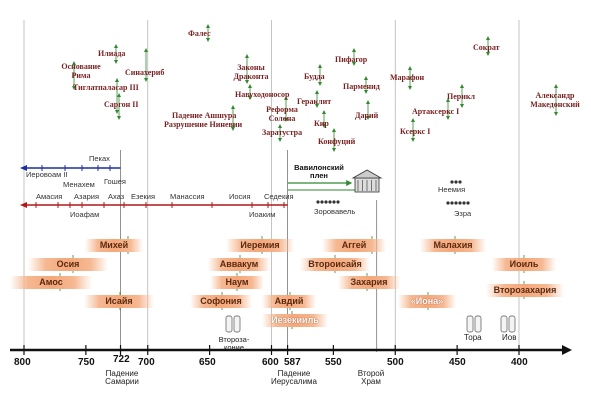 This screenshot has height=403, width=591. I want to click on tick-700: 700, so click(146, 362).